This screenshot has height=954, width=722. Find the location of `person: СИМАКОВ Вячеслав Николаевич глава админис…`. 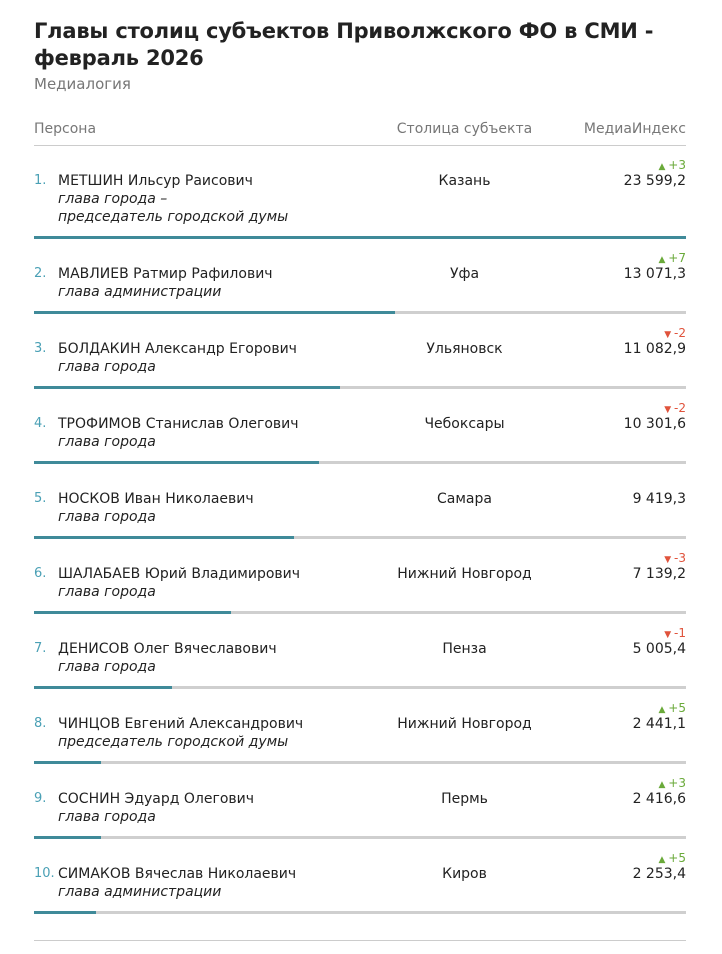

person: СИМАКОВ Вячеслав Николаевич глава админис… is located at coordinates (205, 883).